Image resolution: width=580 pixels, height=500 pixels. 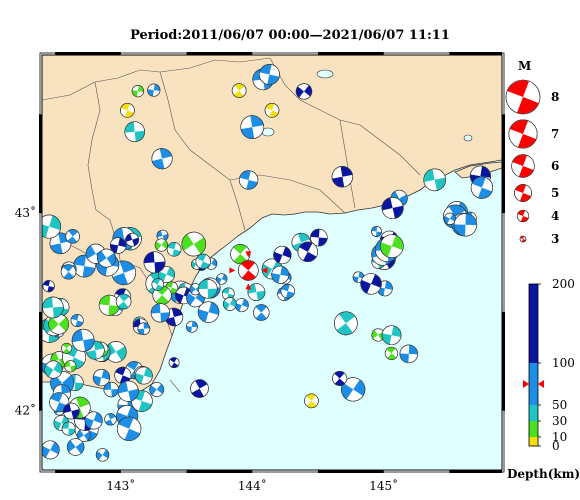 I want to click on magnitude-legend-title: M, so click(x=524, y=66).